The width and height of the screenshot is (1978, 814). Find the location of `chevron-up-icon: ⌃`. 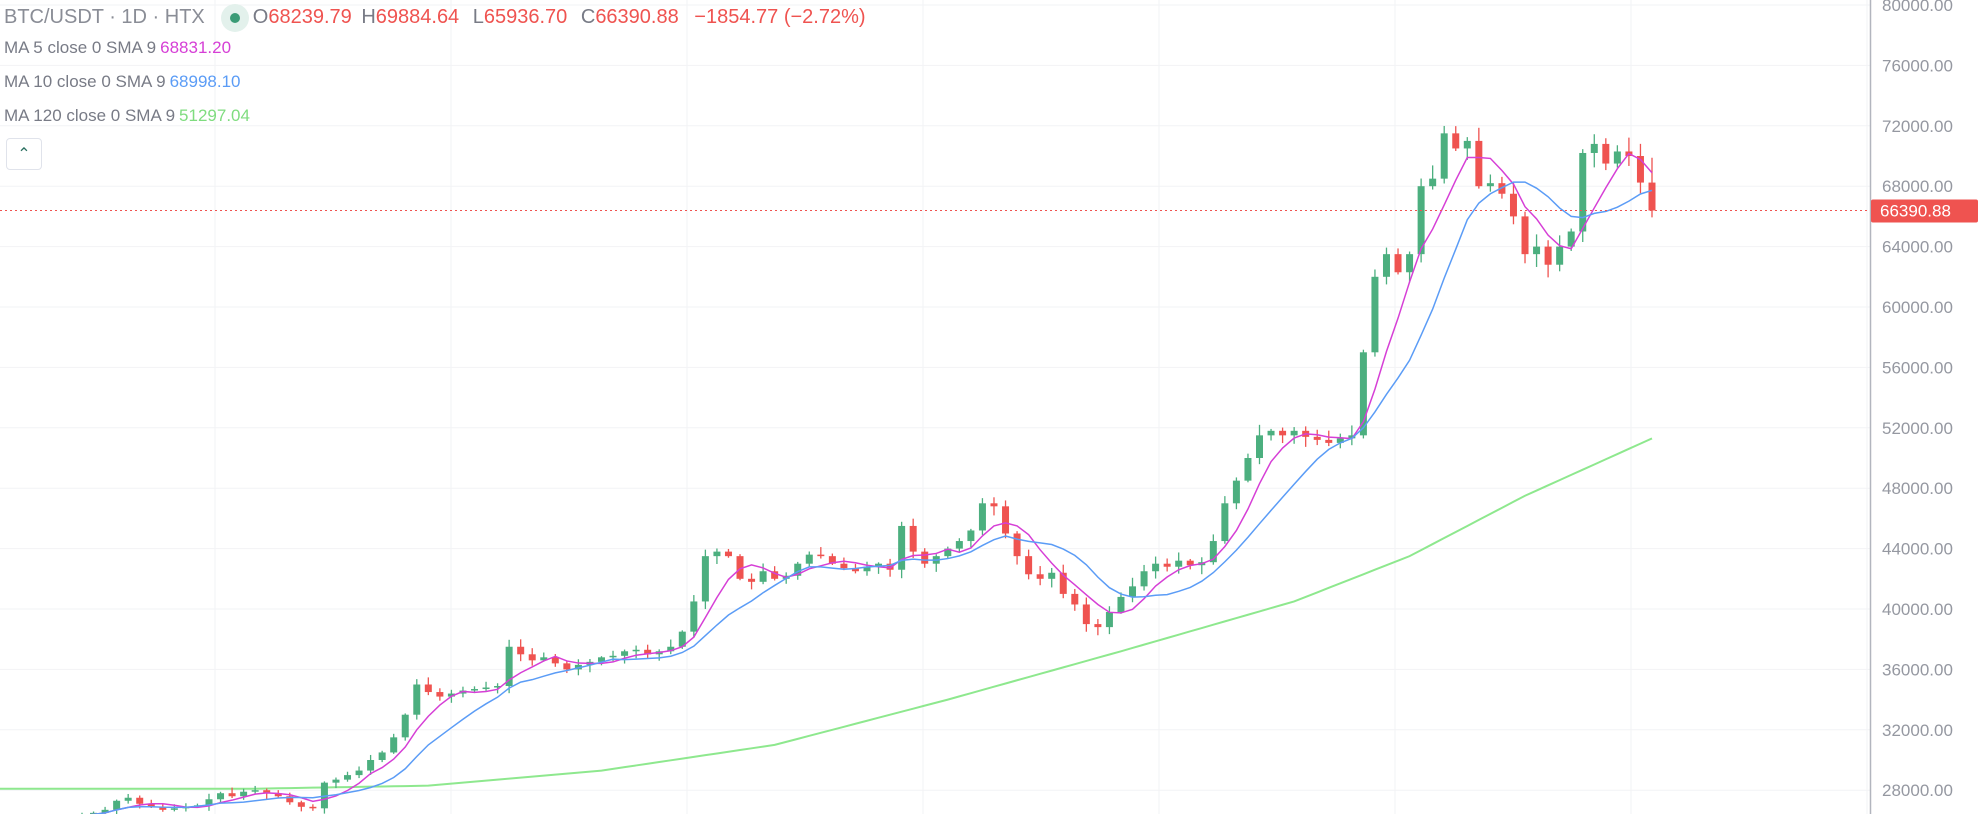

chevron-up-icon: ⌃ is located at coordinates (24, 154).